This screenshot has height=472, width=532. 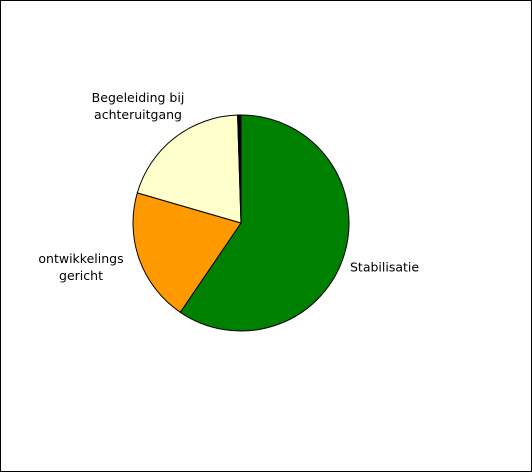 I want to click on slice-label-stabilisatie: Stabilisatie, so click(x=384, y=267).